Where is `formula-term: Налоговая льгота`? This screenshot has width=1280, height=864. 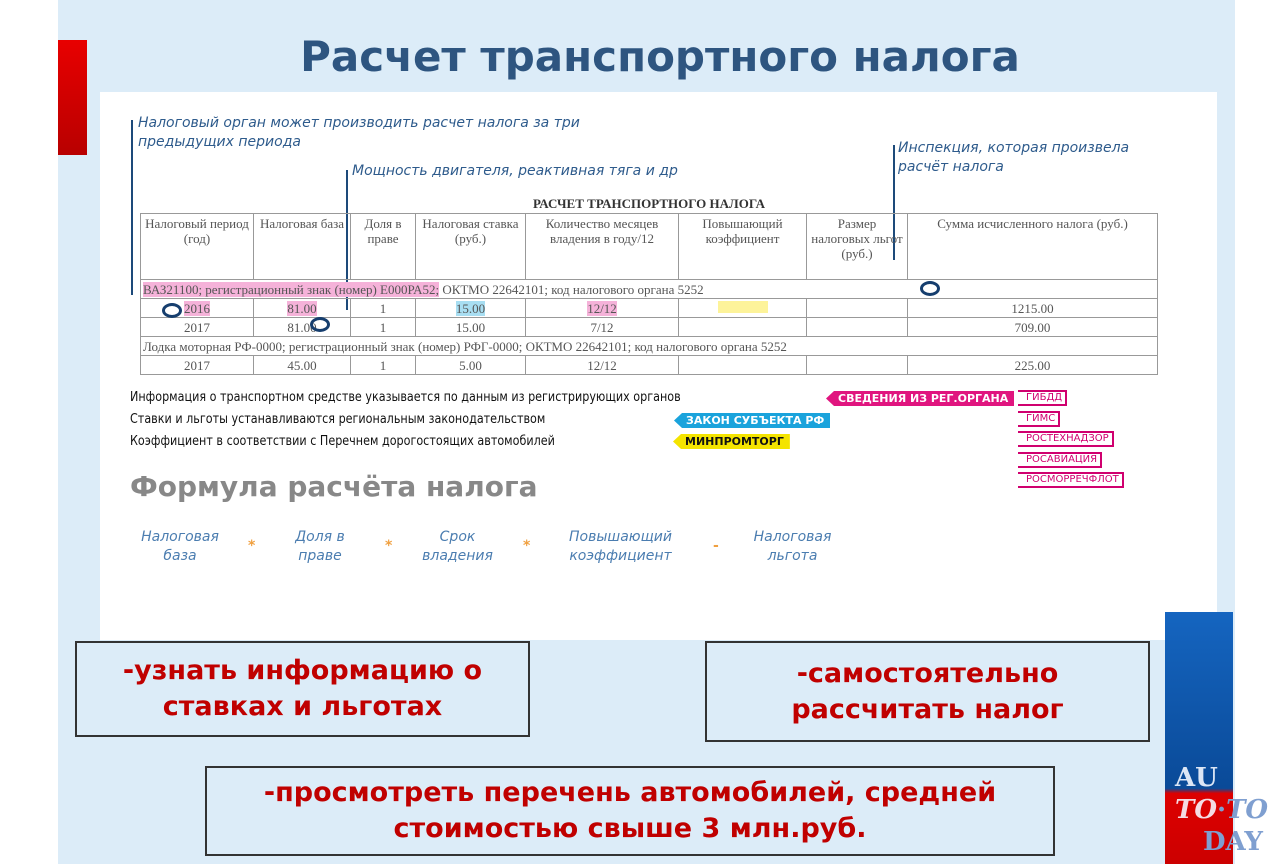
formula-term: Налоговая льгота is located at coordinates (792, 546).